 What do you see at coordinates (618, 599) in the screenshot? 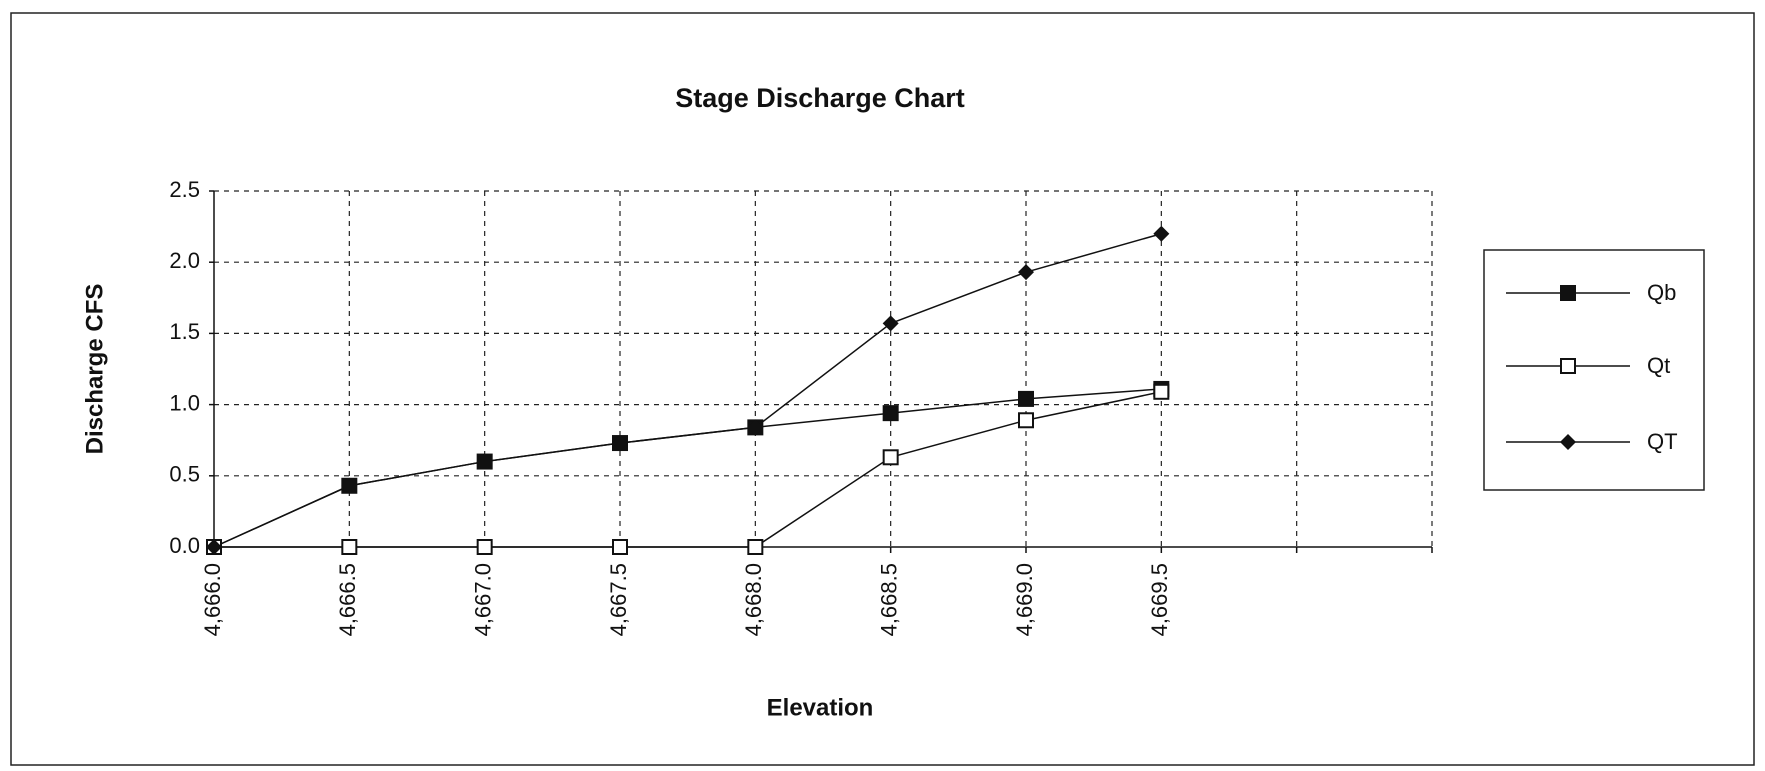
I see `x-tick-label: 4,667.5` at bounding box center [618, 599].